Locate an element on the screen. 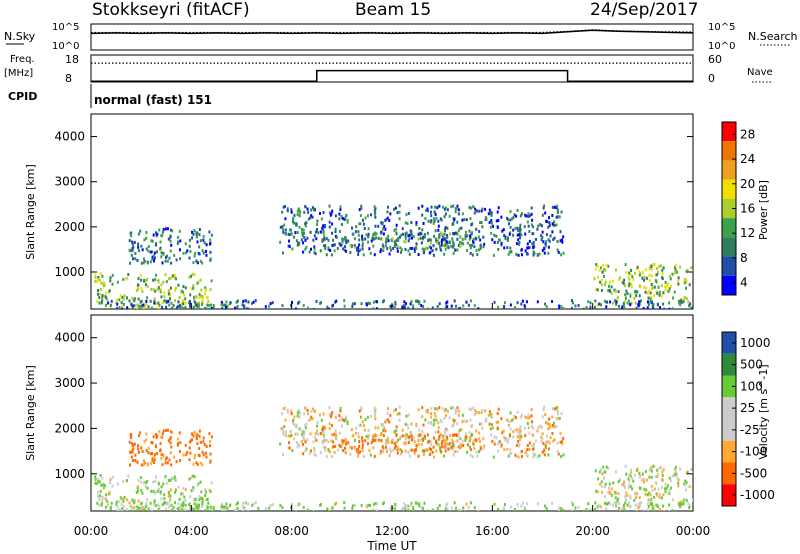  power-y-axis-label: Slant Range [km] is located at coordinates (30, 212).